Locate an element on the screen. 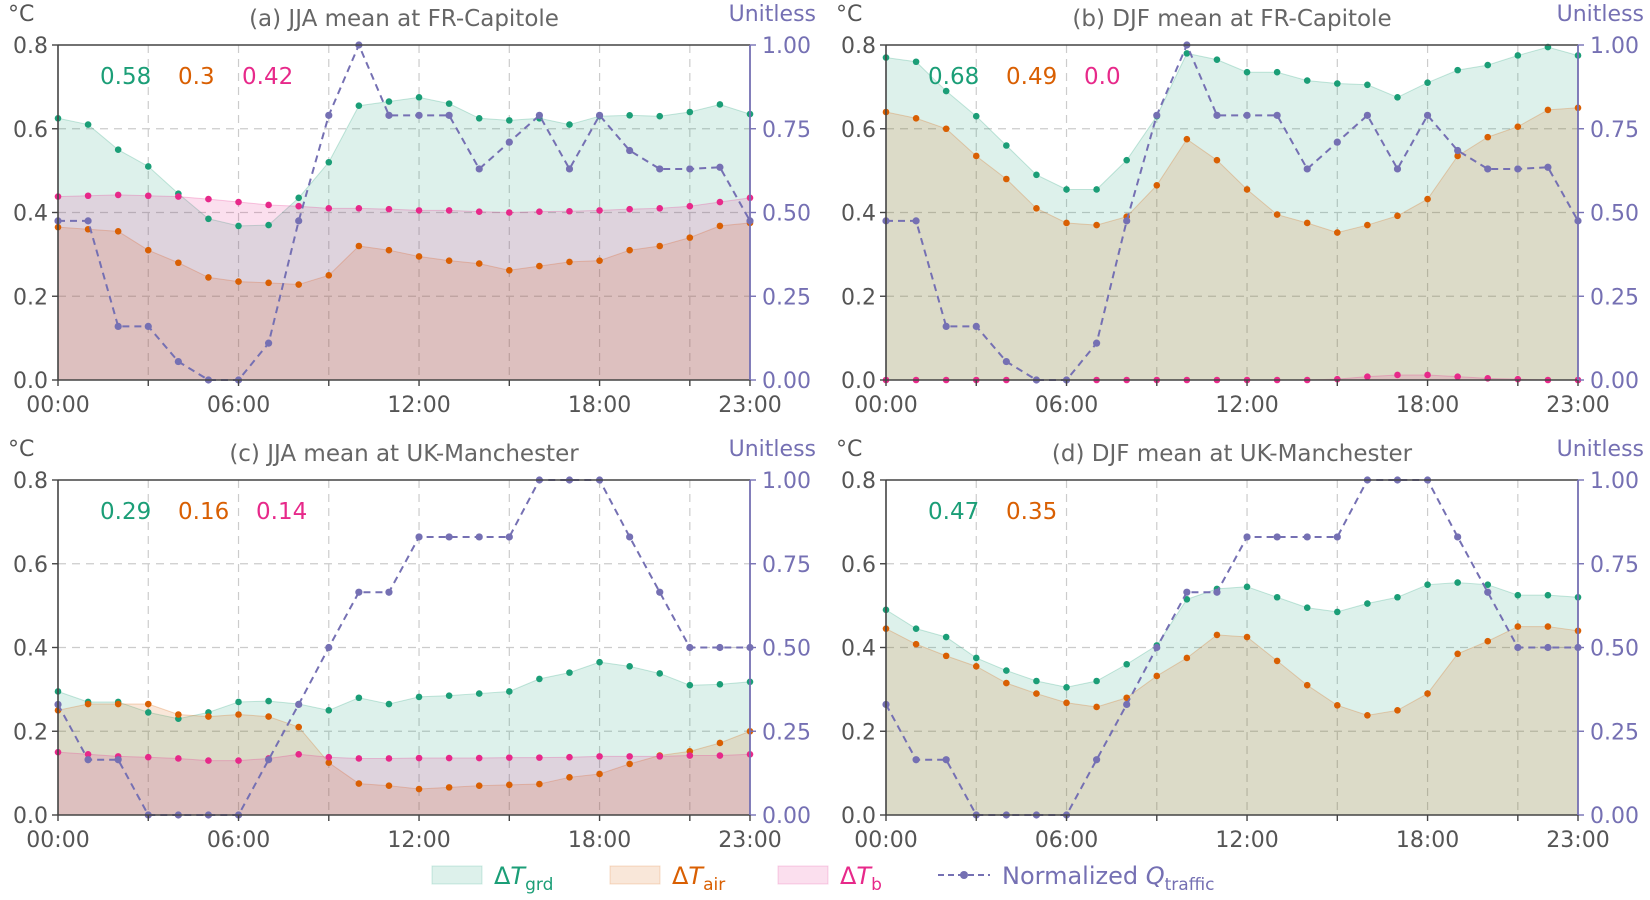  xtick-label: 00:00 is located at coordinates (885, 405).